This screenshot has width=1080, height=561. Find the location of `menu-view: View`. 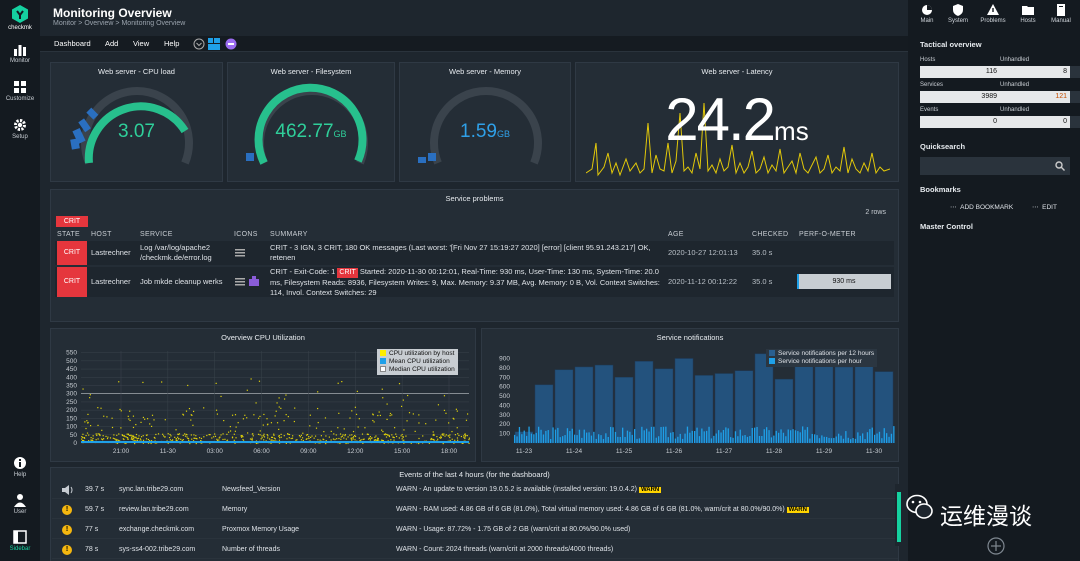

menu-view: View is located at coordinates (141, 43).